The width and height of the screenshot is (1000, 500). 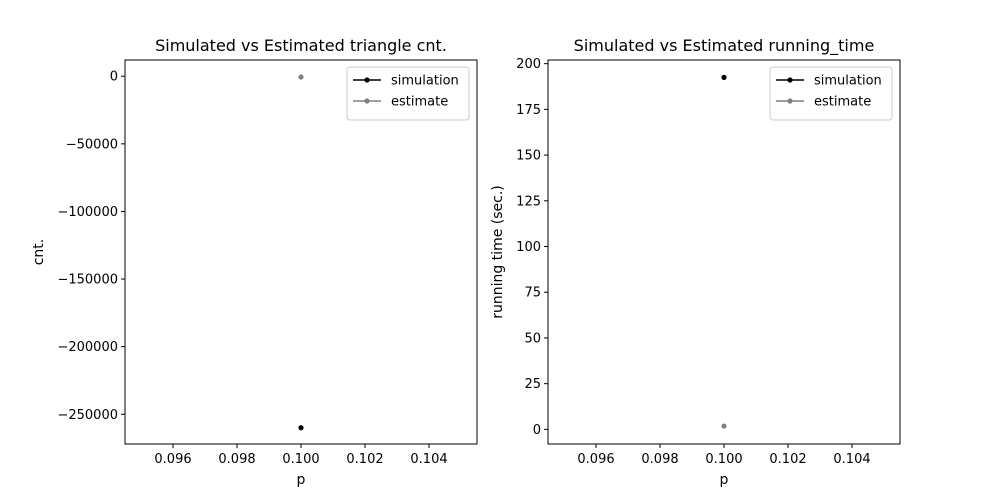 I want to click on chart-1-x-tick-label: 0.098, so click(x=236, y=459).